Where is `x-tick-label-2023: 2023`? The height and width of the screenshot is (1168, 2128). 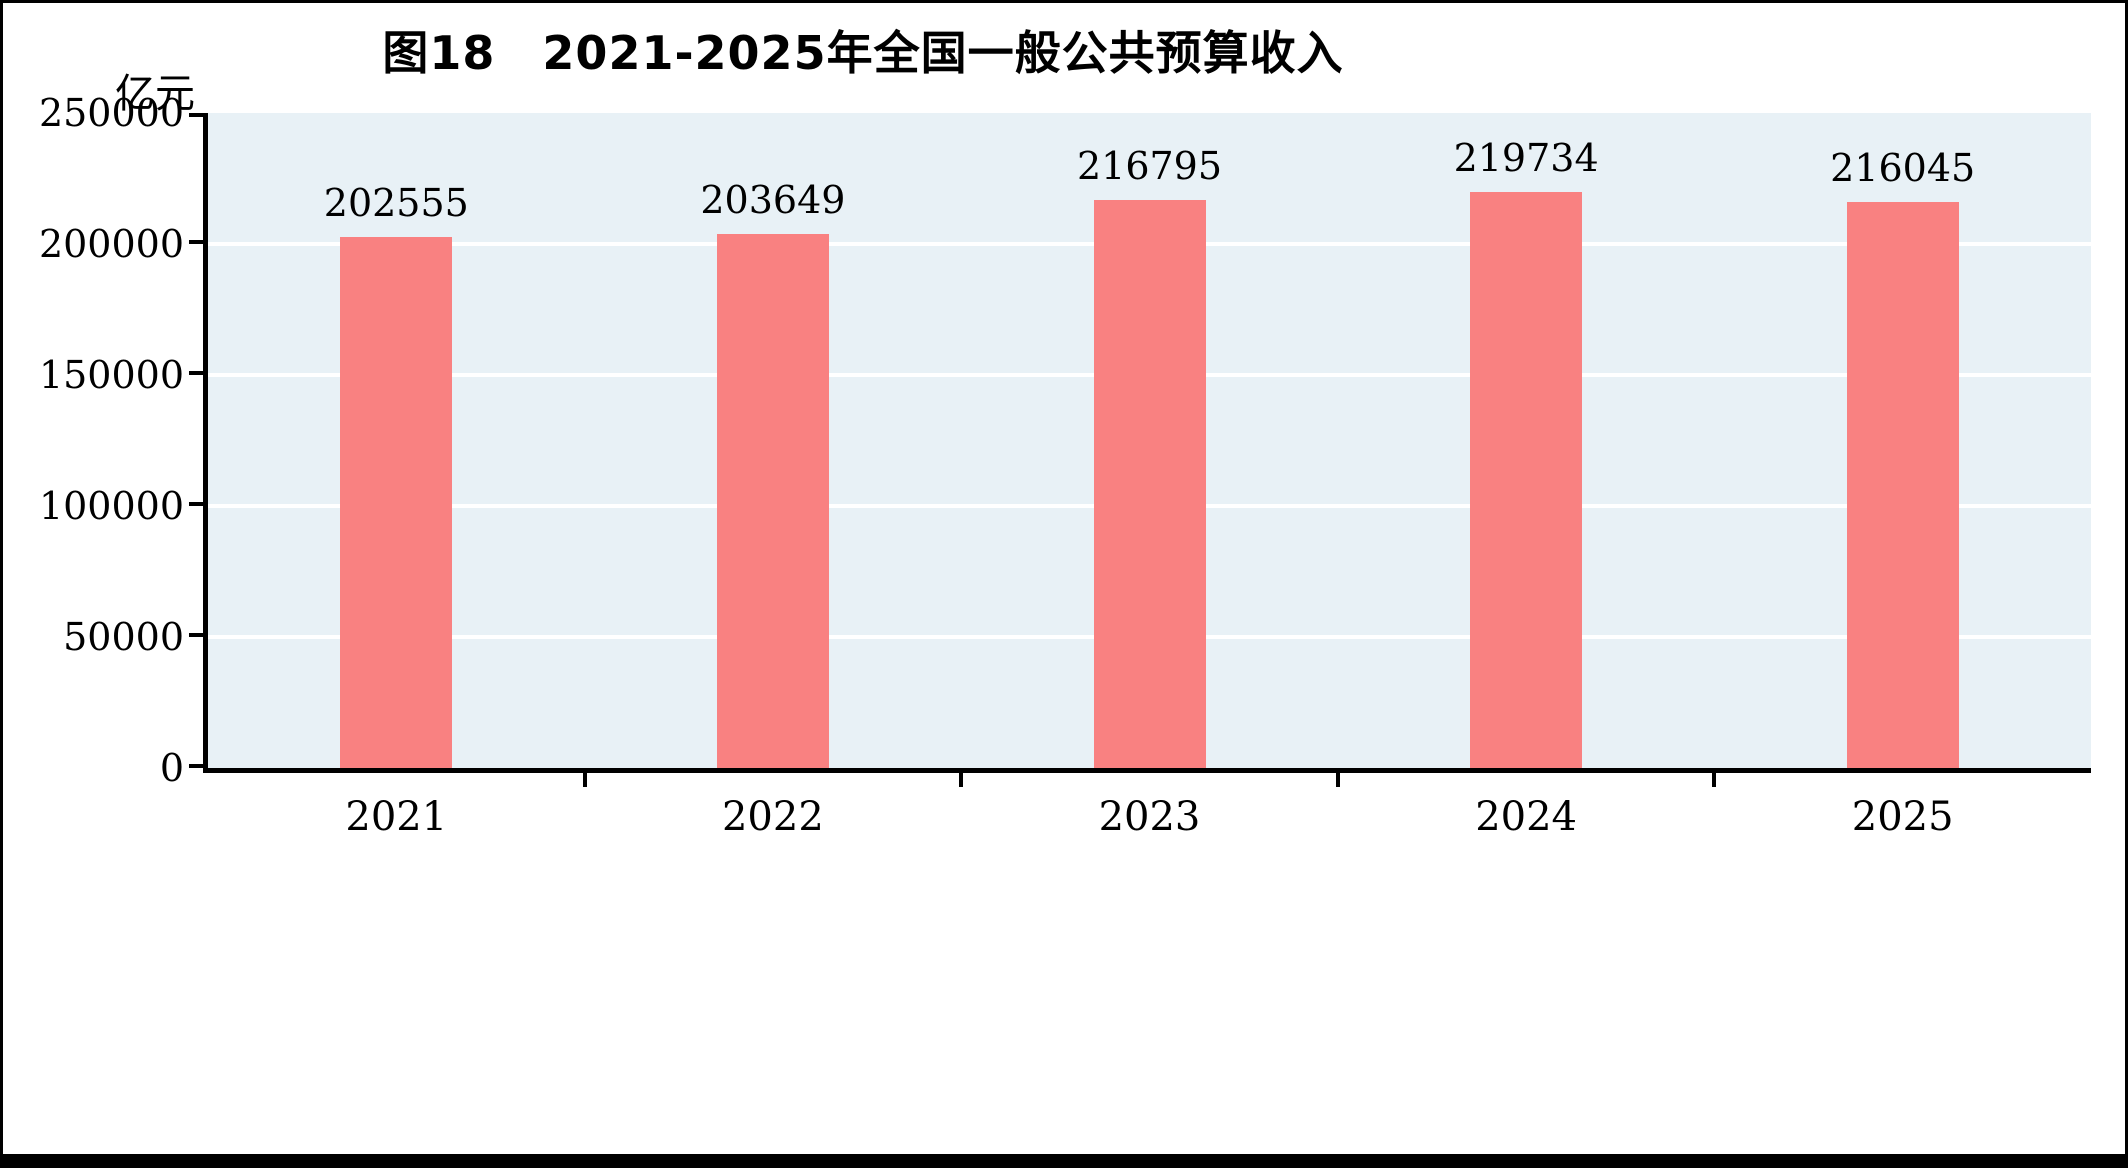
x-tick-label-2023: 2023 is located at coordinates (1149, 817).